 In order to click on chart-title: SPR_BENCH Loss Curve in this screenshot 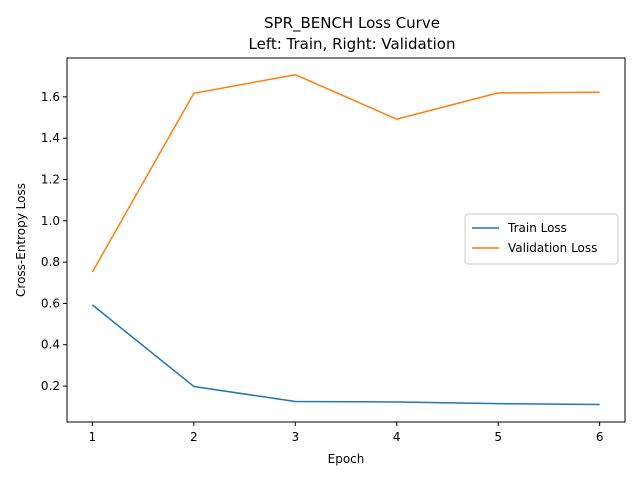, I will do `click(352, 23)`.